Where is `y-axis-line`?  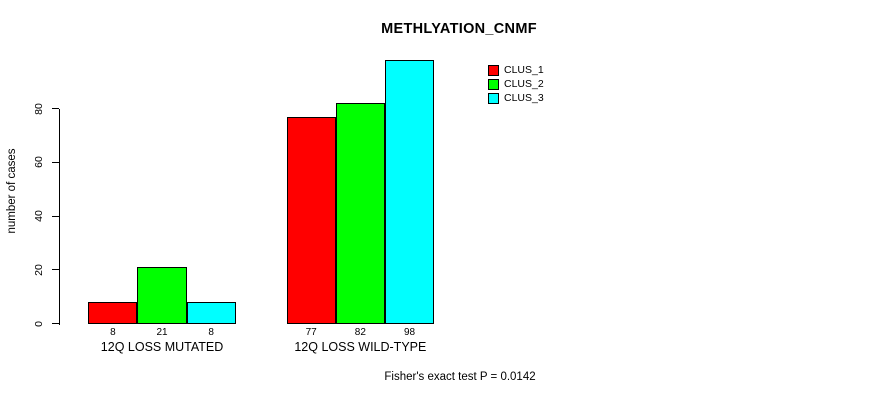
y-axis-line is located at coordinates (59, 216).